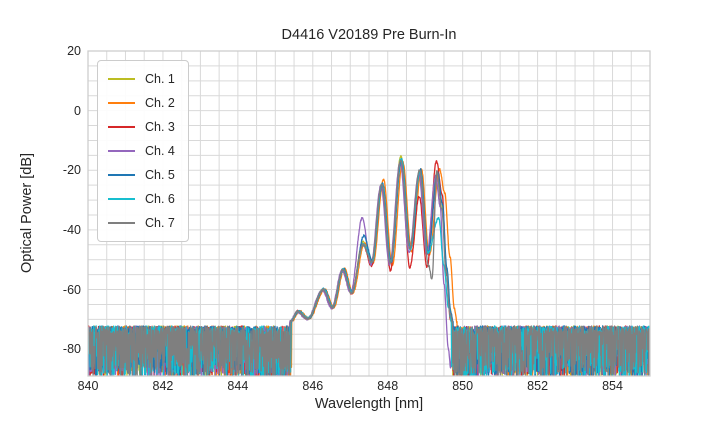  What do you see at coordinates (74, 51) in the screenshot?
I see `y-tick-label: 20` at bounding box center [74, 51].